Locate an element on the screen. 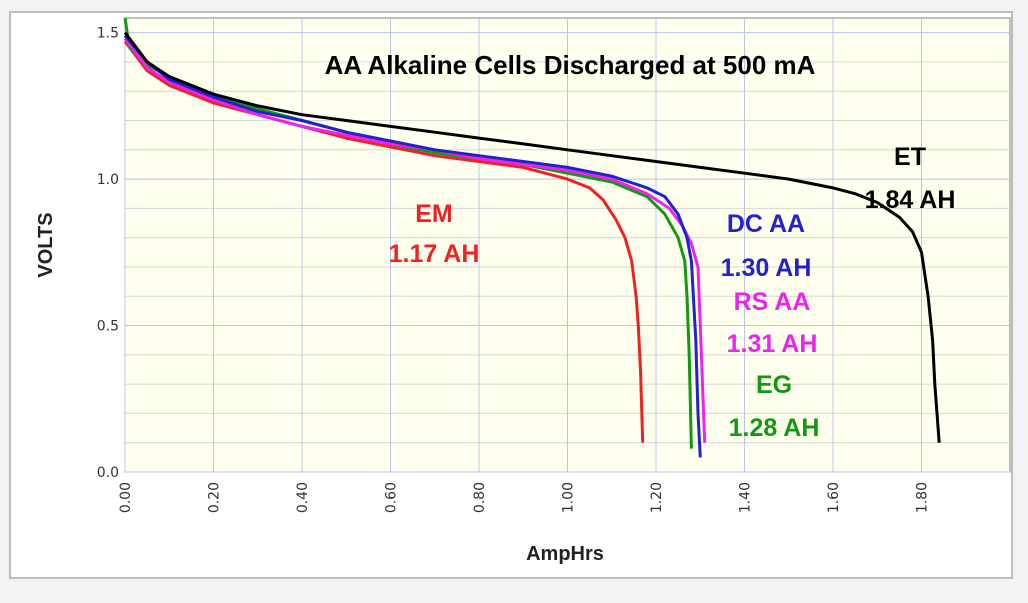 The height and width of the screenshot is (603, 1028). series-capacity-et: 1.84 AH is located at coordinates (910, 200).